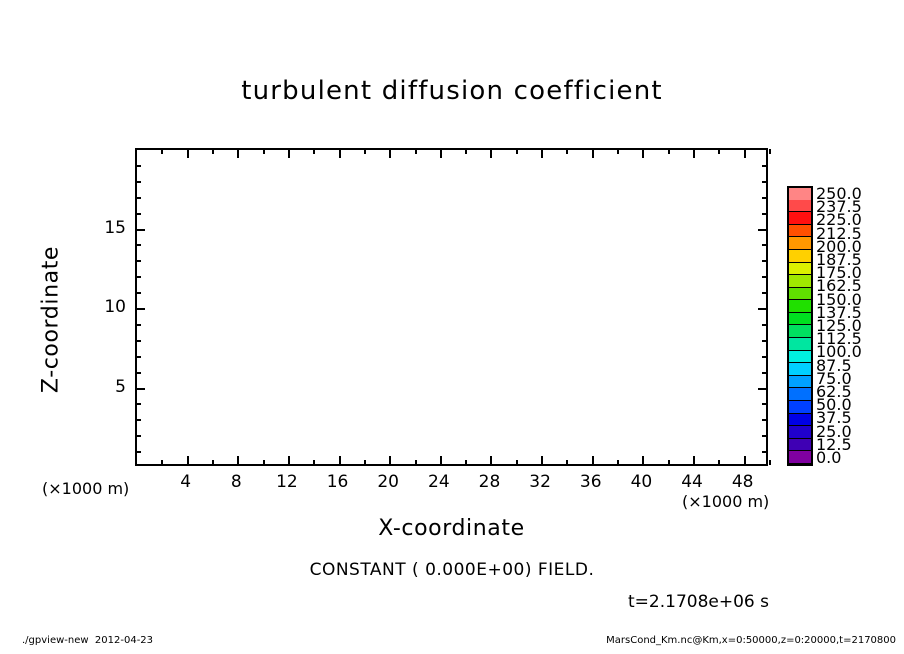 The height and width of the screenshot is (654, 904). What do you see at coordinates (120, 386) in the screenshot?
I see `y-tick-label: 5` at bounding box center [120, 386].